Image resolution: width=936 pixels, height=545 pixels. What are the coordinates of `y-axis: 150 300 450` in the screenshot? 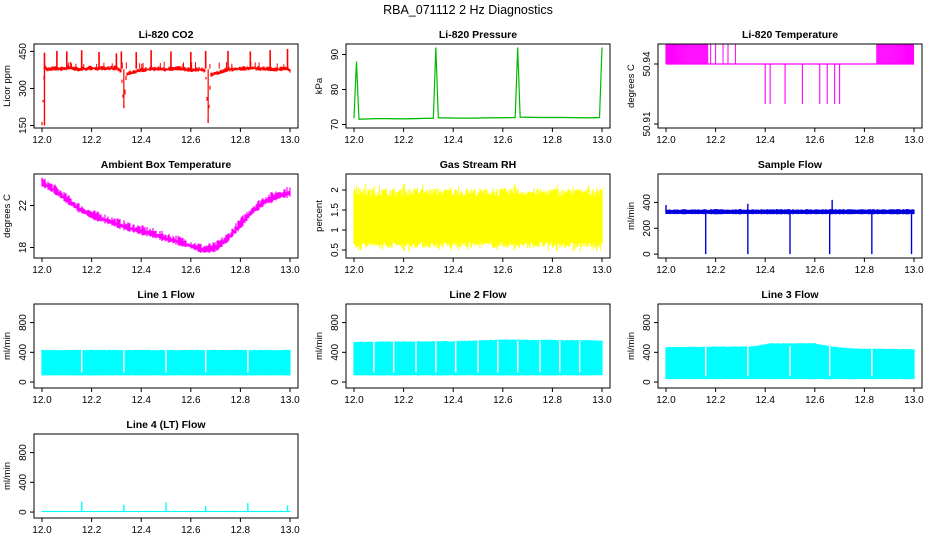 It's located at (26, 88).